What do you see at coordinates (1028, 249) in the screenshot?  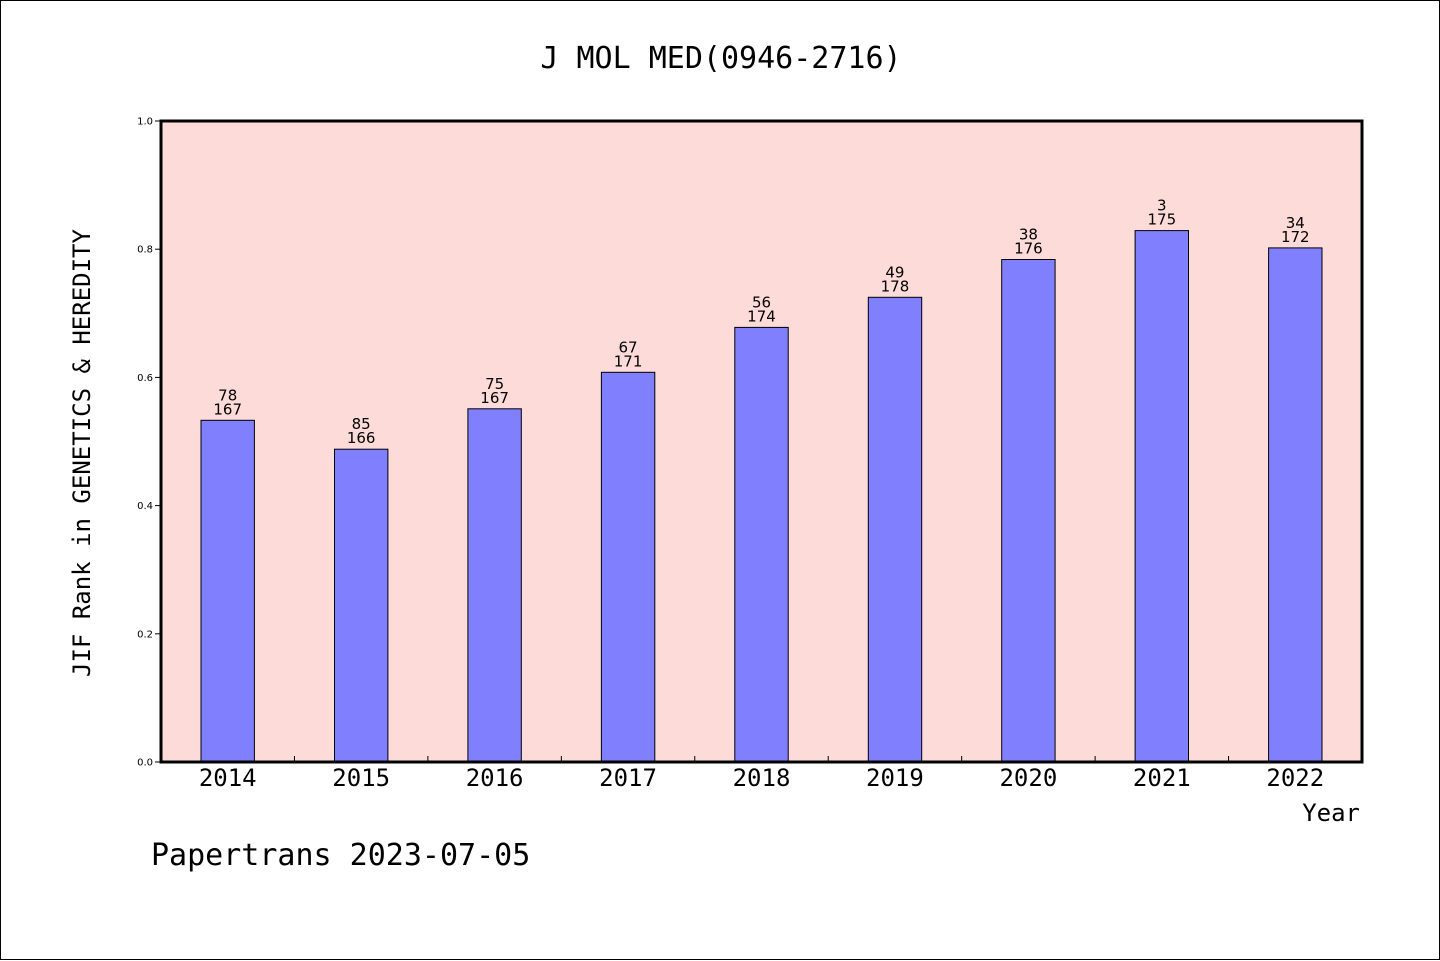 I see `bar-label-total-2020: 176` at bounding box center [1028, 249].